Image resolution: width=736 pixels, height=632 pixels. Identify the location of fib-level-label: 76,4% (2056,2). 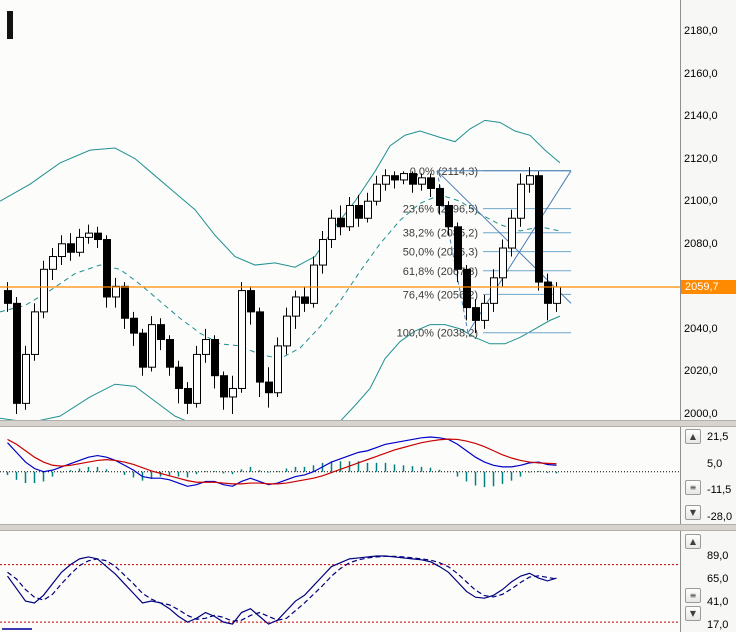
(440, 295).